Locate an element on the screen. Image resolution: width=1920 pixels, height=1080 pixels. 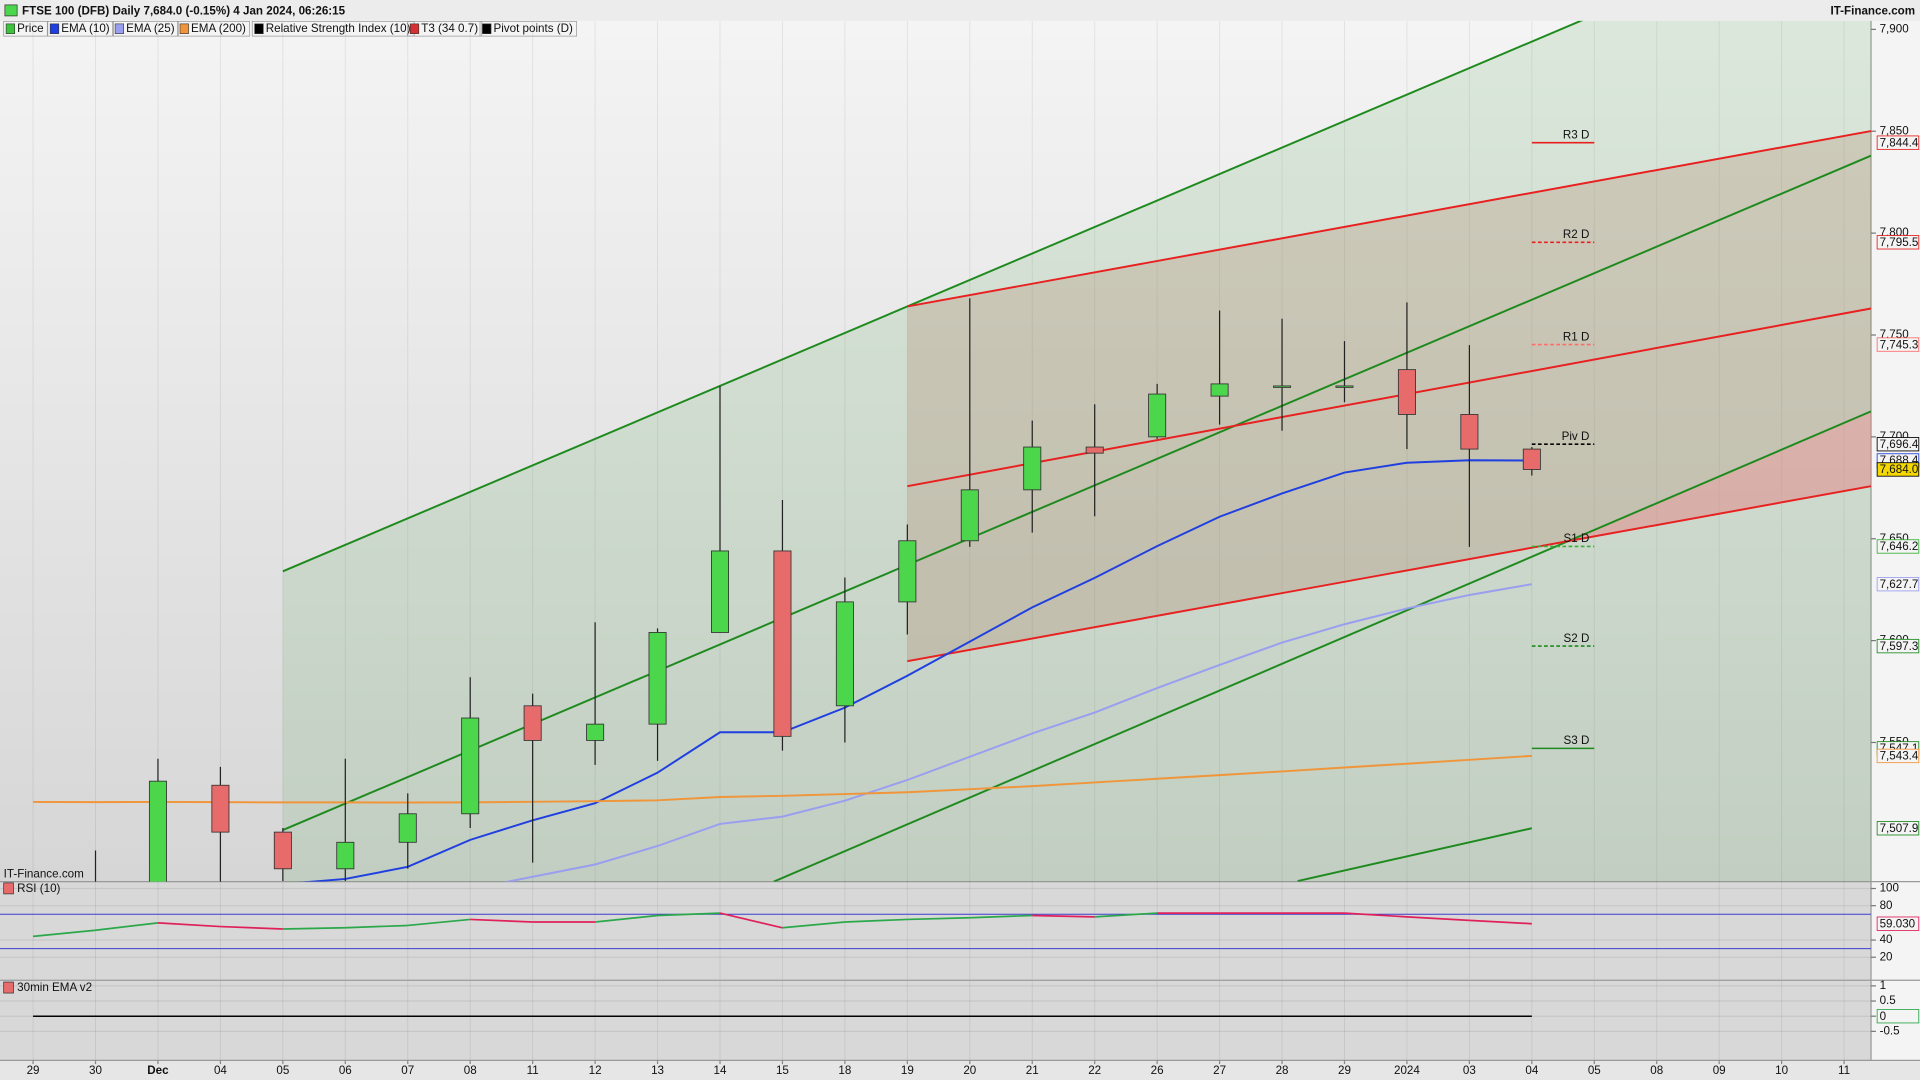
ema-label: 7,543.4 is located at coordinates (1899, 756).